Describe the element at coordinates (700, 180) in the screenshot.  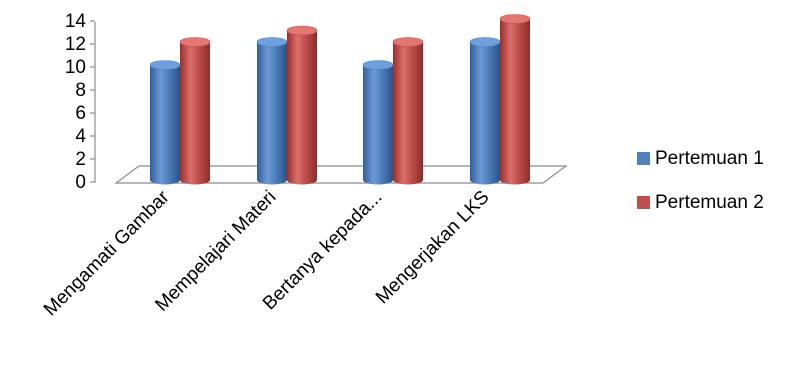
I see `legend: Pertemuan 1 Pertemuan 2` at that location.